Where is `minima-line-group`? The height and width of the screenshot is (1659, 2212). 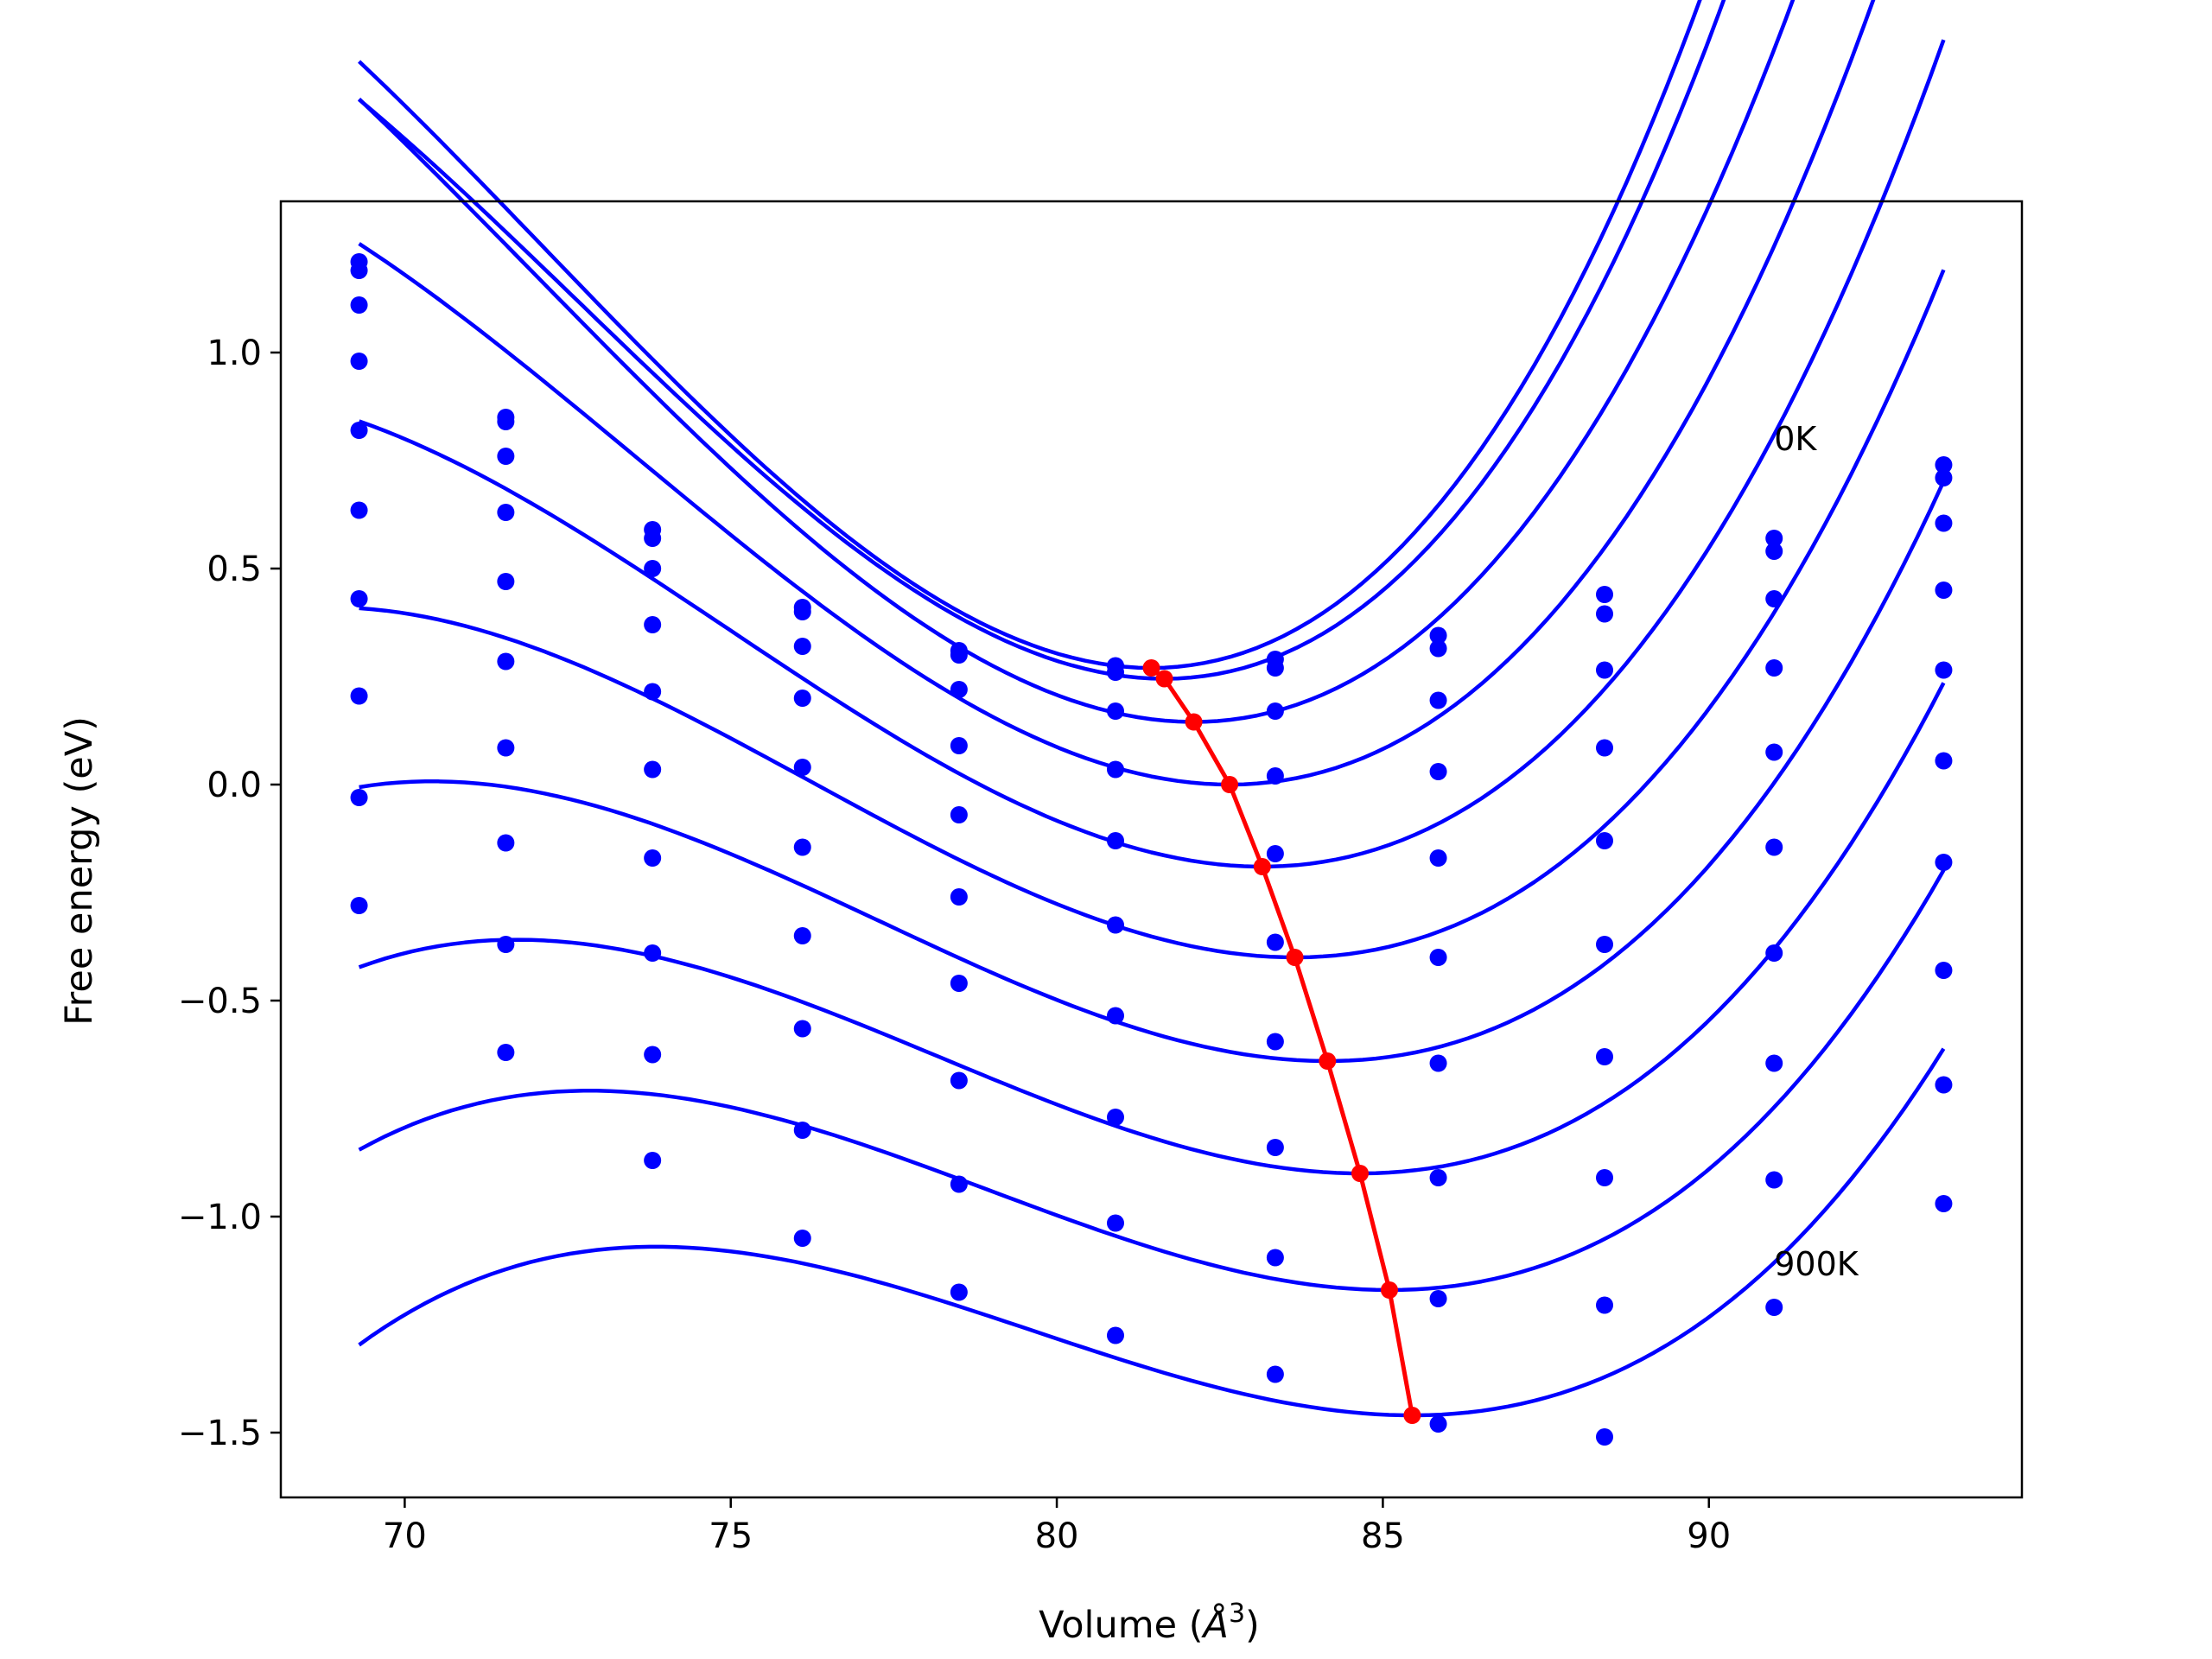
minima-line-group is located at coordinates (1281, 1041).